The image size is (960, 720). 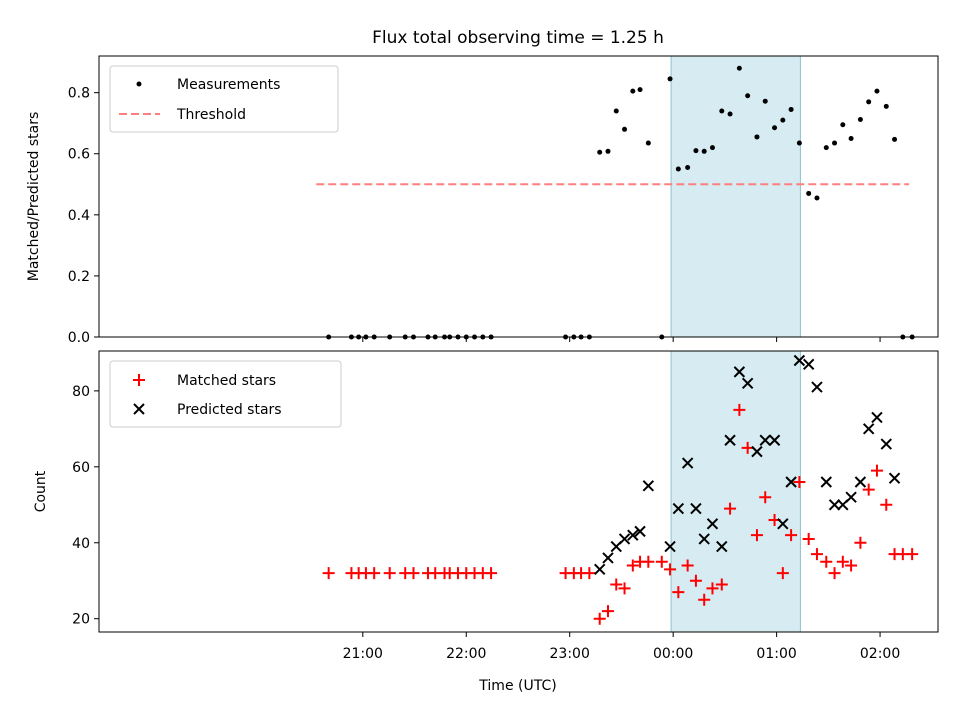 I want to click on legend: Measurements Threshold, so click(x=224, y=99).